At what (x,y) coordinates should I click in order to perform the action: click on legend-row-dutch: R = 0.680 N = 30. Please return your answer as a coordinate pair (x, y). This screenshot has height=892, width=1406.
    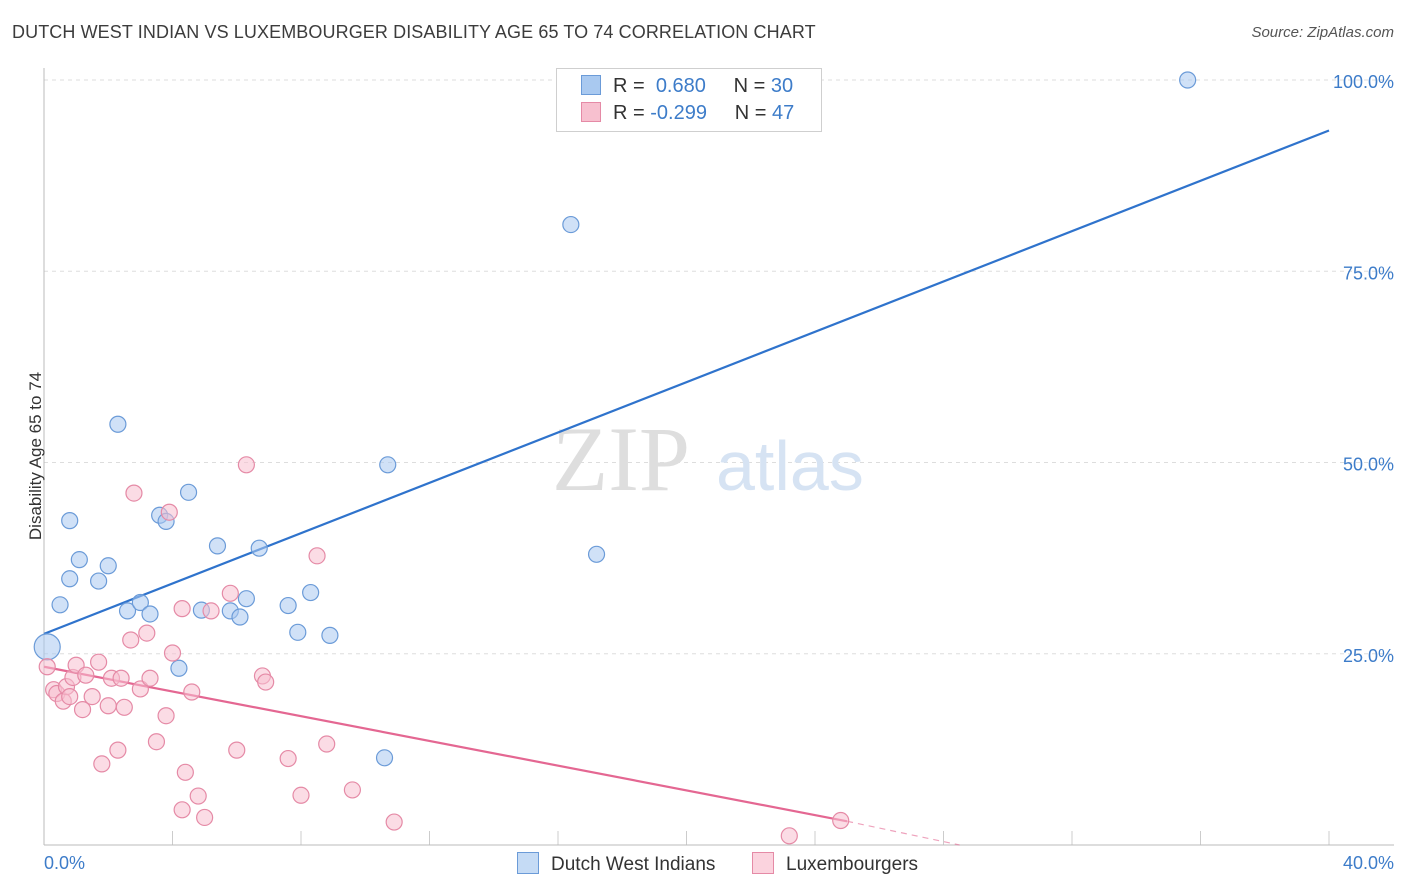
    Looking at the image, I should click on (687, 88).